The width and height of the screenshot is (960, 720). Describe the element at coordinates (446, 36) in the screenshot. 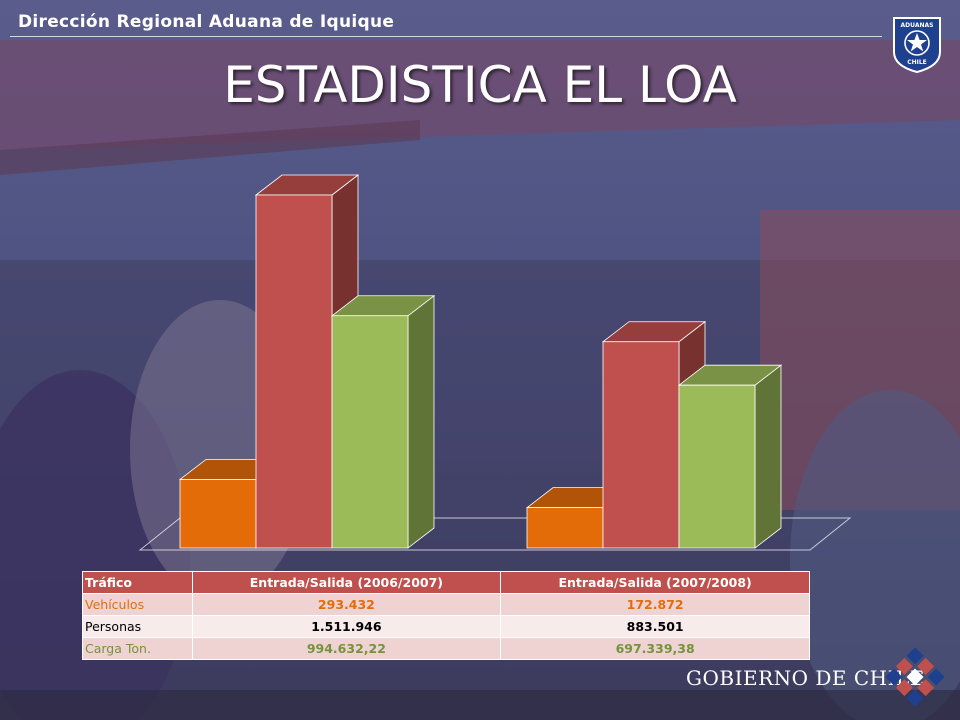

I see `header-divider` at that location.